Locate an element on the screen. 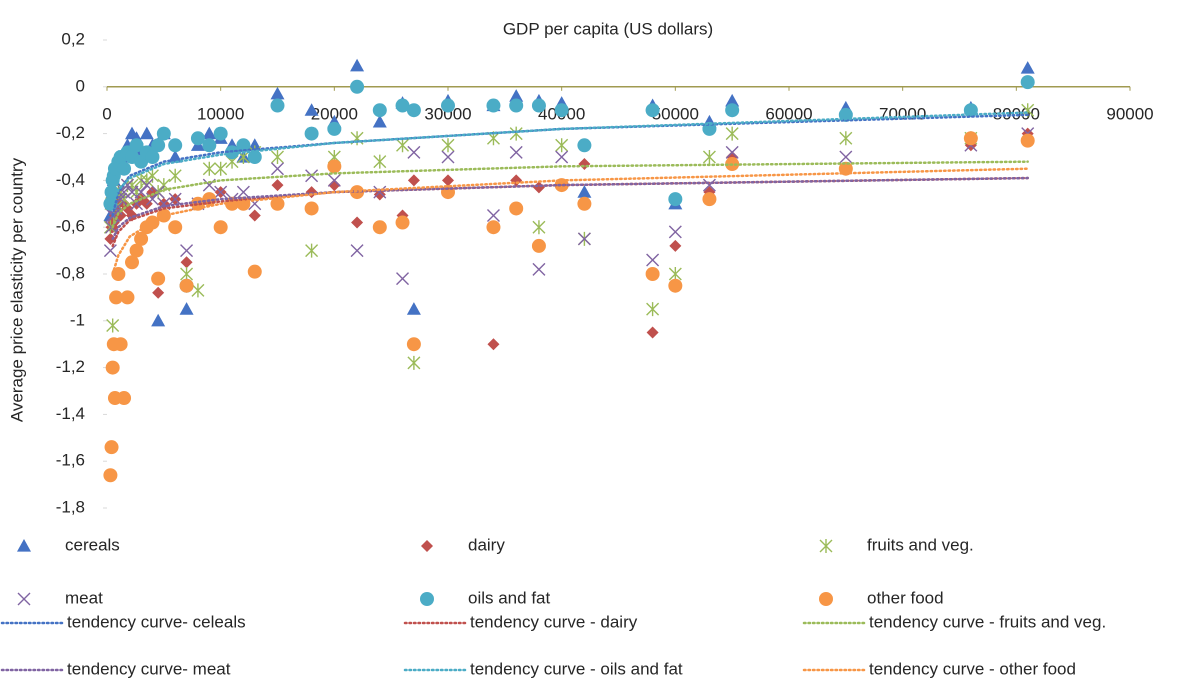 The width and height of the screenshot is (1185, 689). y-tick-label: -0,2 is located at coordinates (70, 132).